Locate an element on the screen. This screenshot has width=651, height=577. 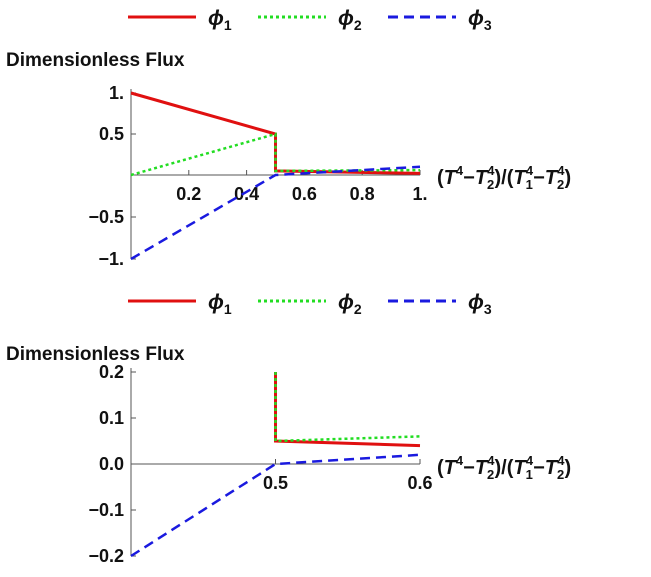
y-tick-label: 0.0 is located at coordinates (111, 464).